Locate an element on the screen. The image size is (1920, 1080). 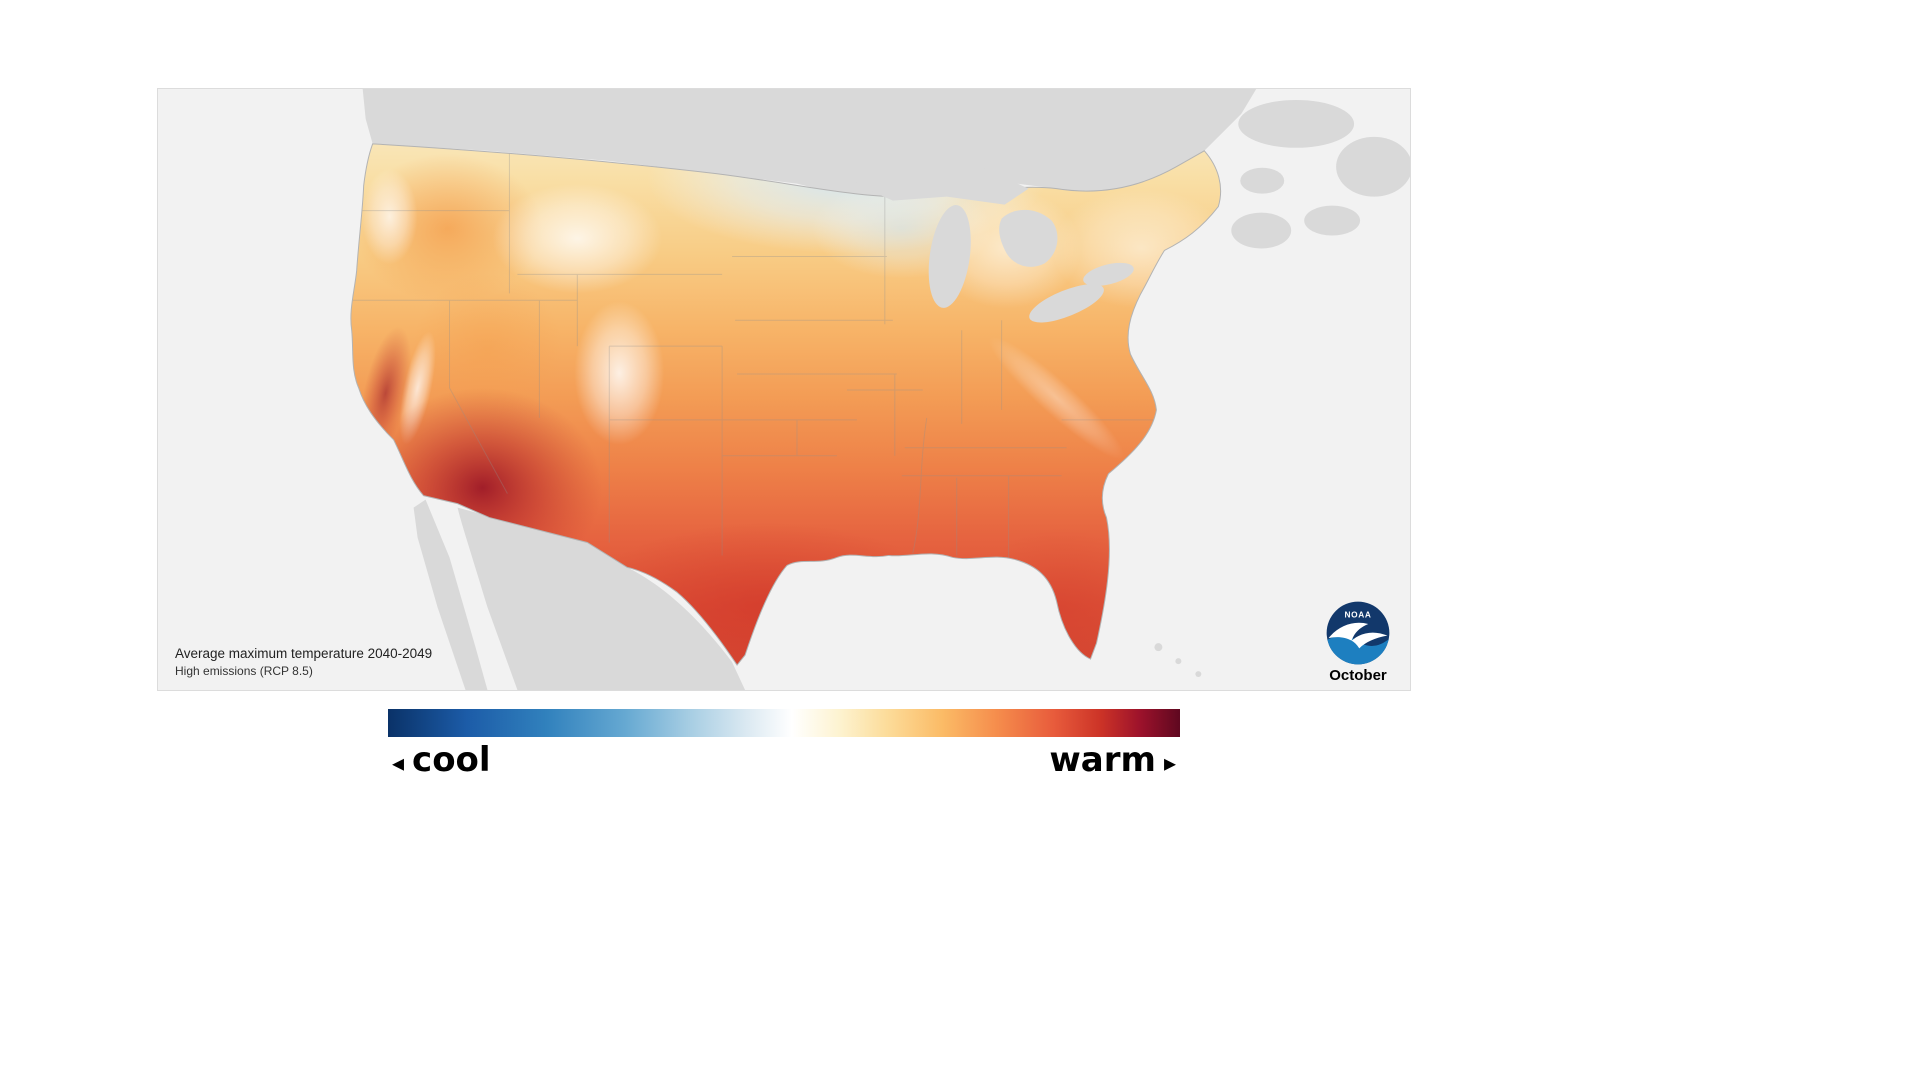
noaa-logo-text: NOAA is located at coordinates (1357, 615).